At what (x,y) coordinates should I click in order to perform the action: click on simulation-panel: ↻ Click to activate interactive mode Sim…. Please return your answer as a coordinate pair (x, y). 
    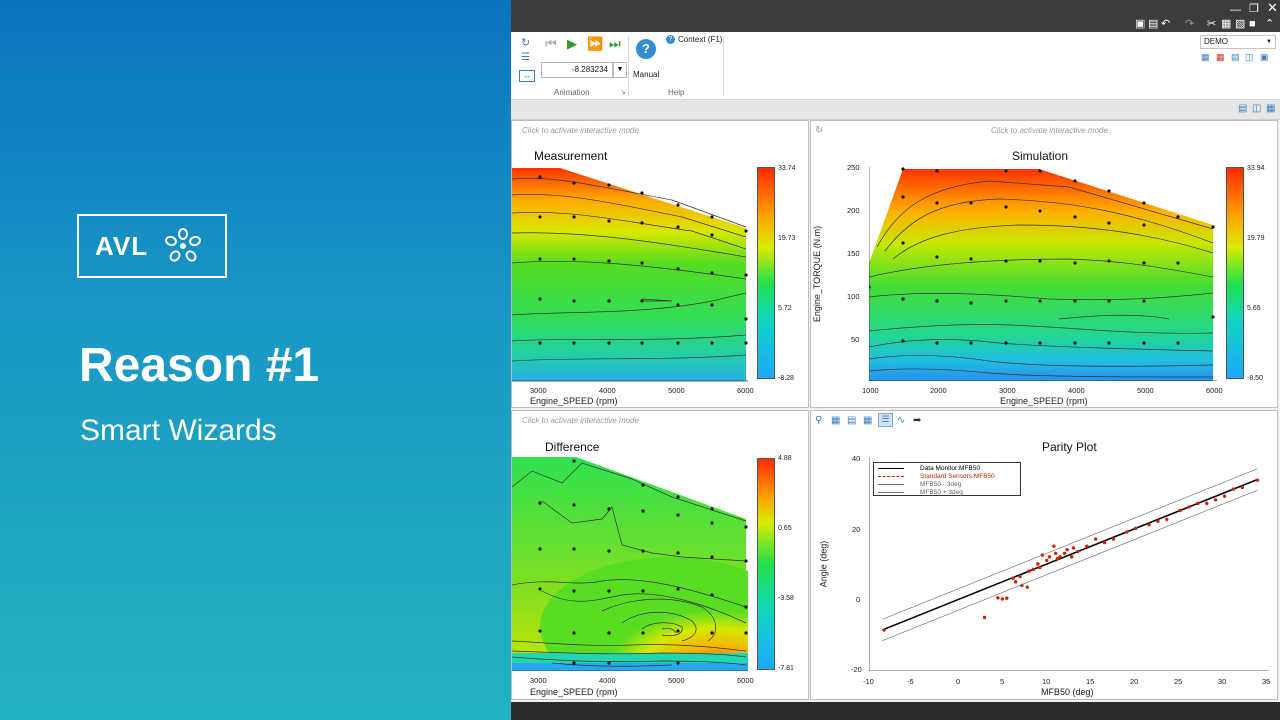
    Looking at the image, I should click on (1044, 264).